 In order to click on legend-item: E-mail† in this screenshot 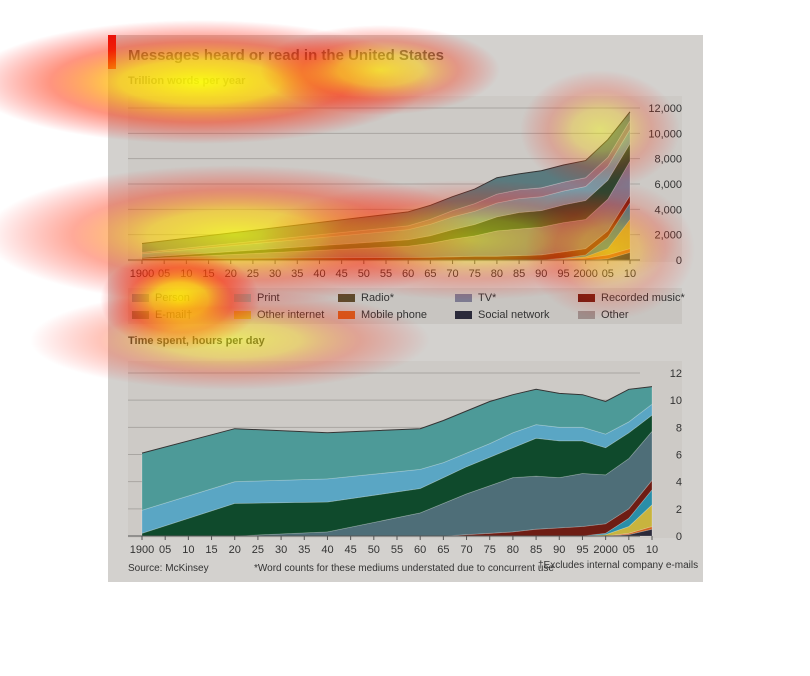, I will do `click(162, 315)`.